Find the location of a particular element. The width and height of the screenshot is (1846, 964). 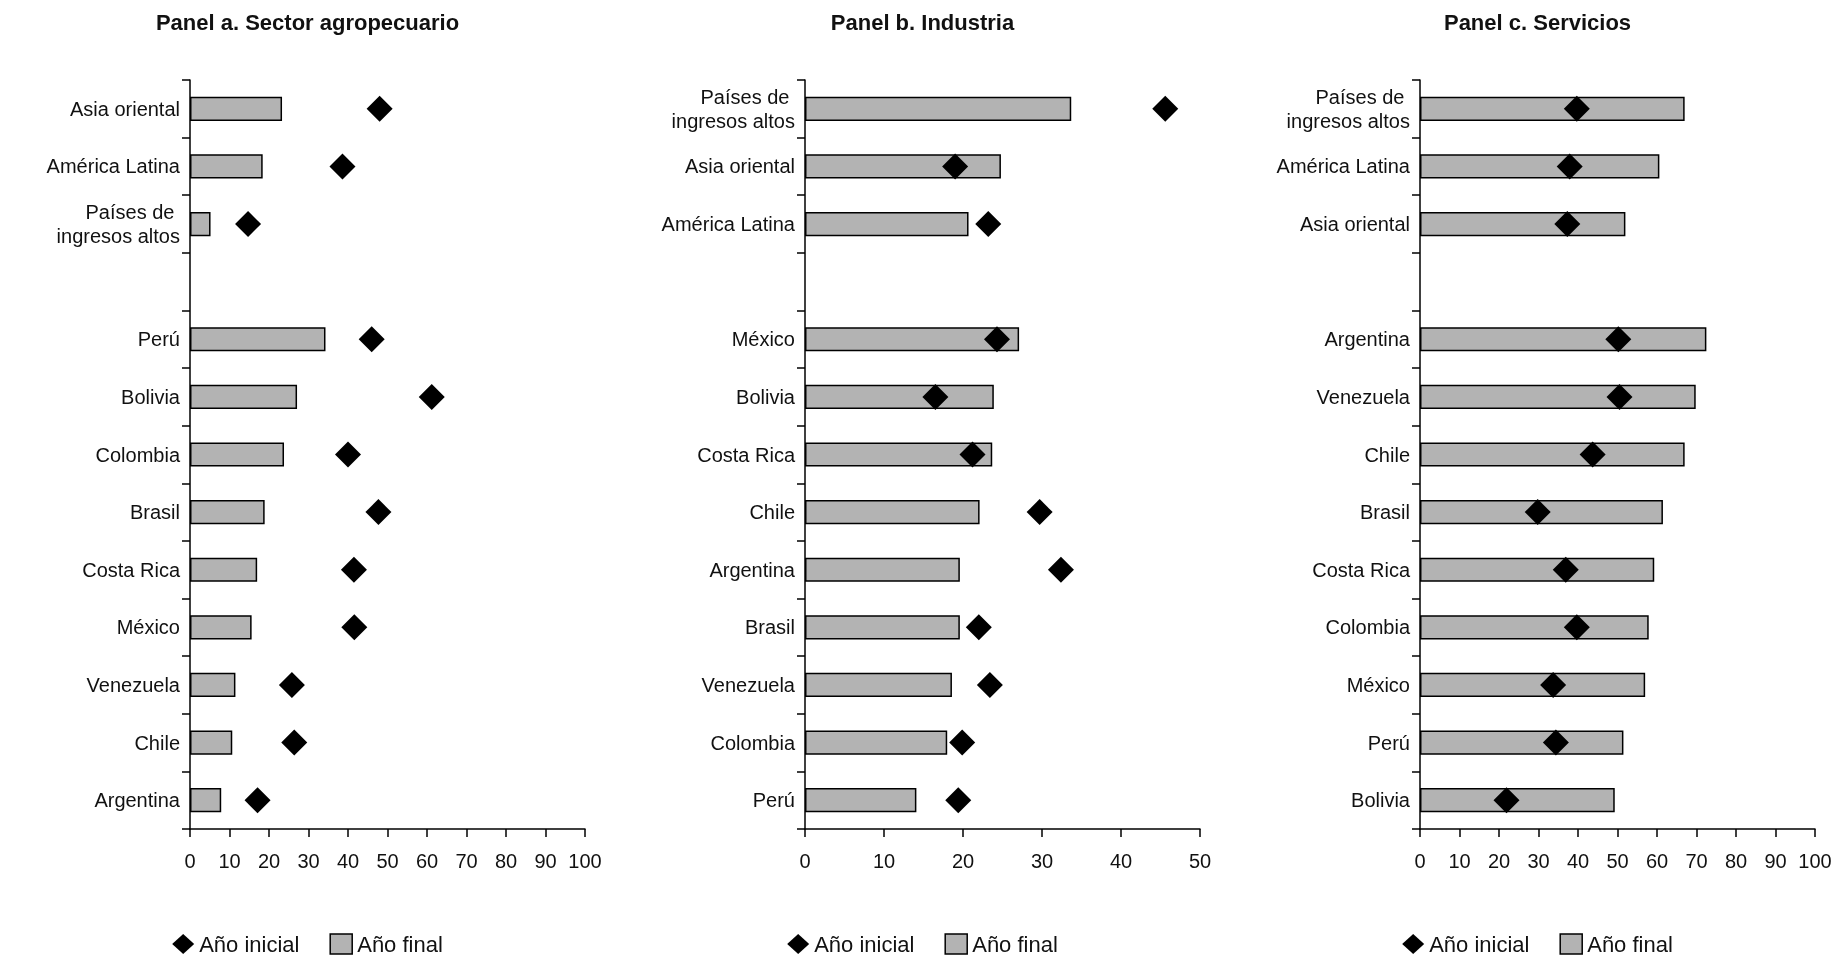

chart-title: Panel b. Industria is located at coordinates (922, 22).